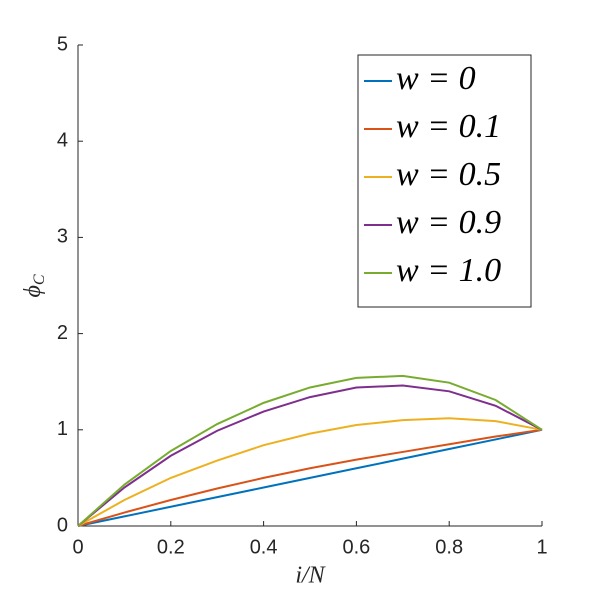  What do you see at coordinates (356, 547) in the screenshot?
I see `x-tick-label: 0.6` at bounding box center [356, 547].